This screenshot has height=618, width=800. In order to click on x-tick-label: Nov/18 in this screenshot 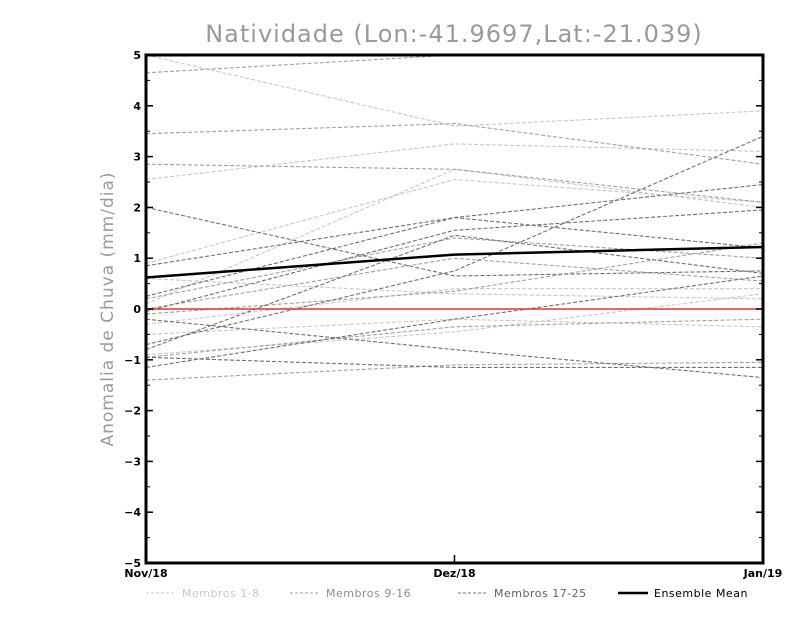, I will do `click(145, 573)`.